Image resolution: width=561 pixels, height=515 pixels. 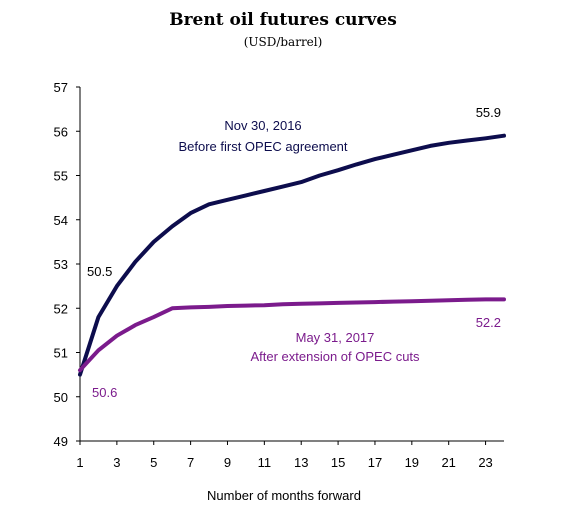 I want to click on x-tick-label: 5, so click(x=153, y=462).